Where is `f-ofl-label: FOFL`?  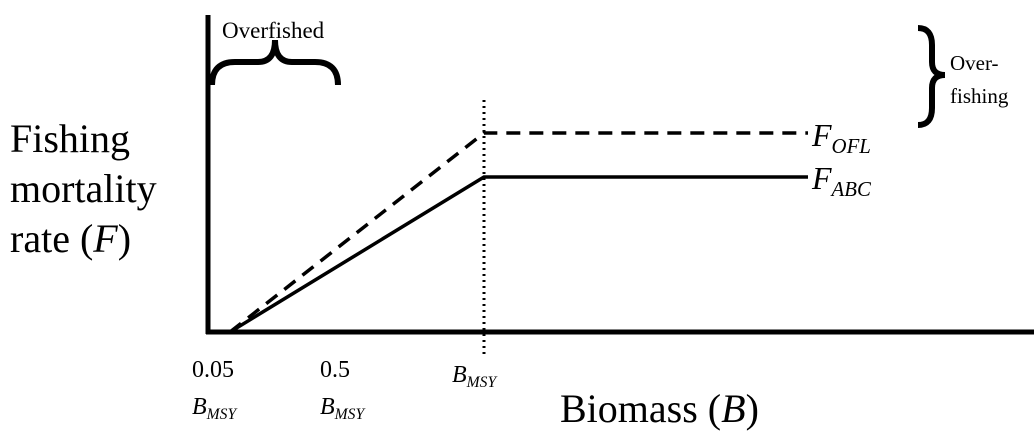 f-ofl-label: FOFL is located at coordinates (841, 137).